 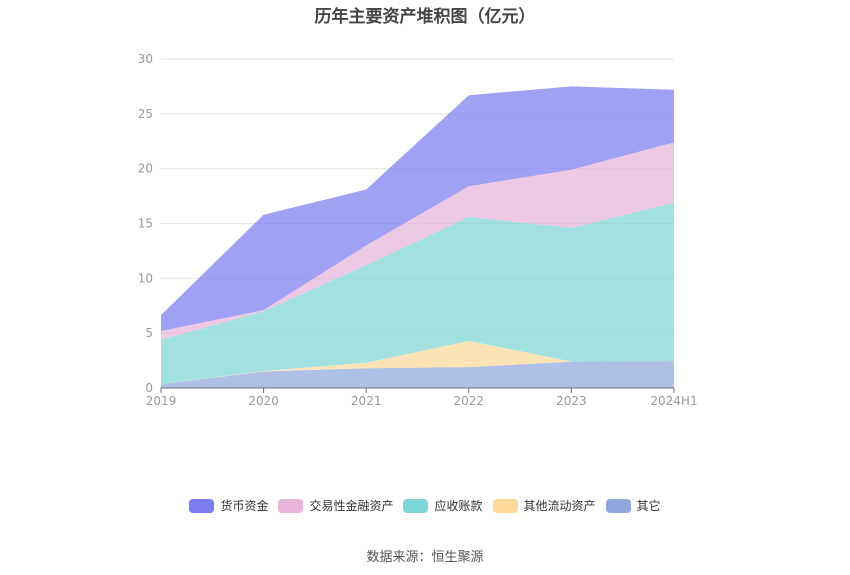 I want to click on x-tick-label: 2021, so click(x=366, y=401).